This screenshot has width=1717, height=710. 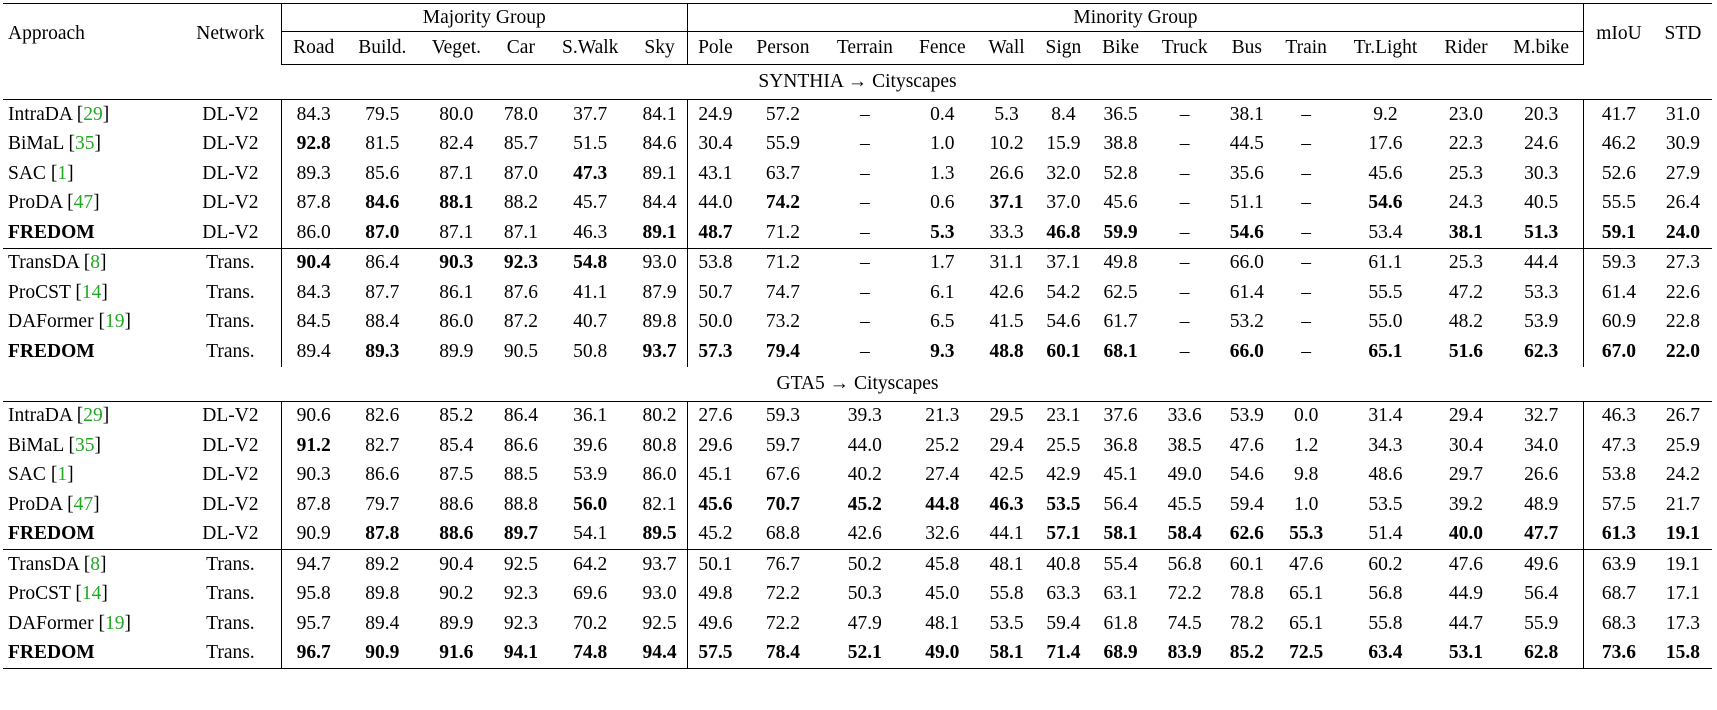 What do you see at coordinates (857, 384) in the screenshot?
I see `section-title: GTA5 → Cityscapes` at bounding box center [857, 384].